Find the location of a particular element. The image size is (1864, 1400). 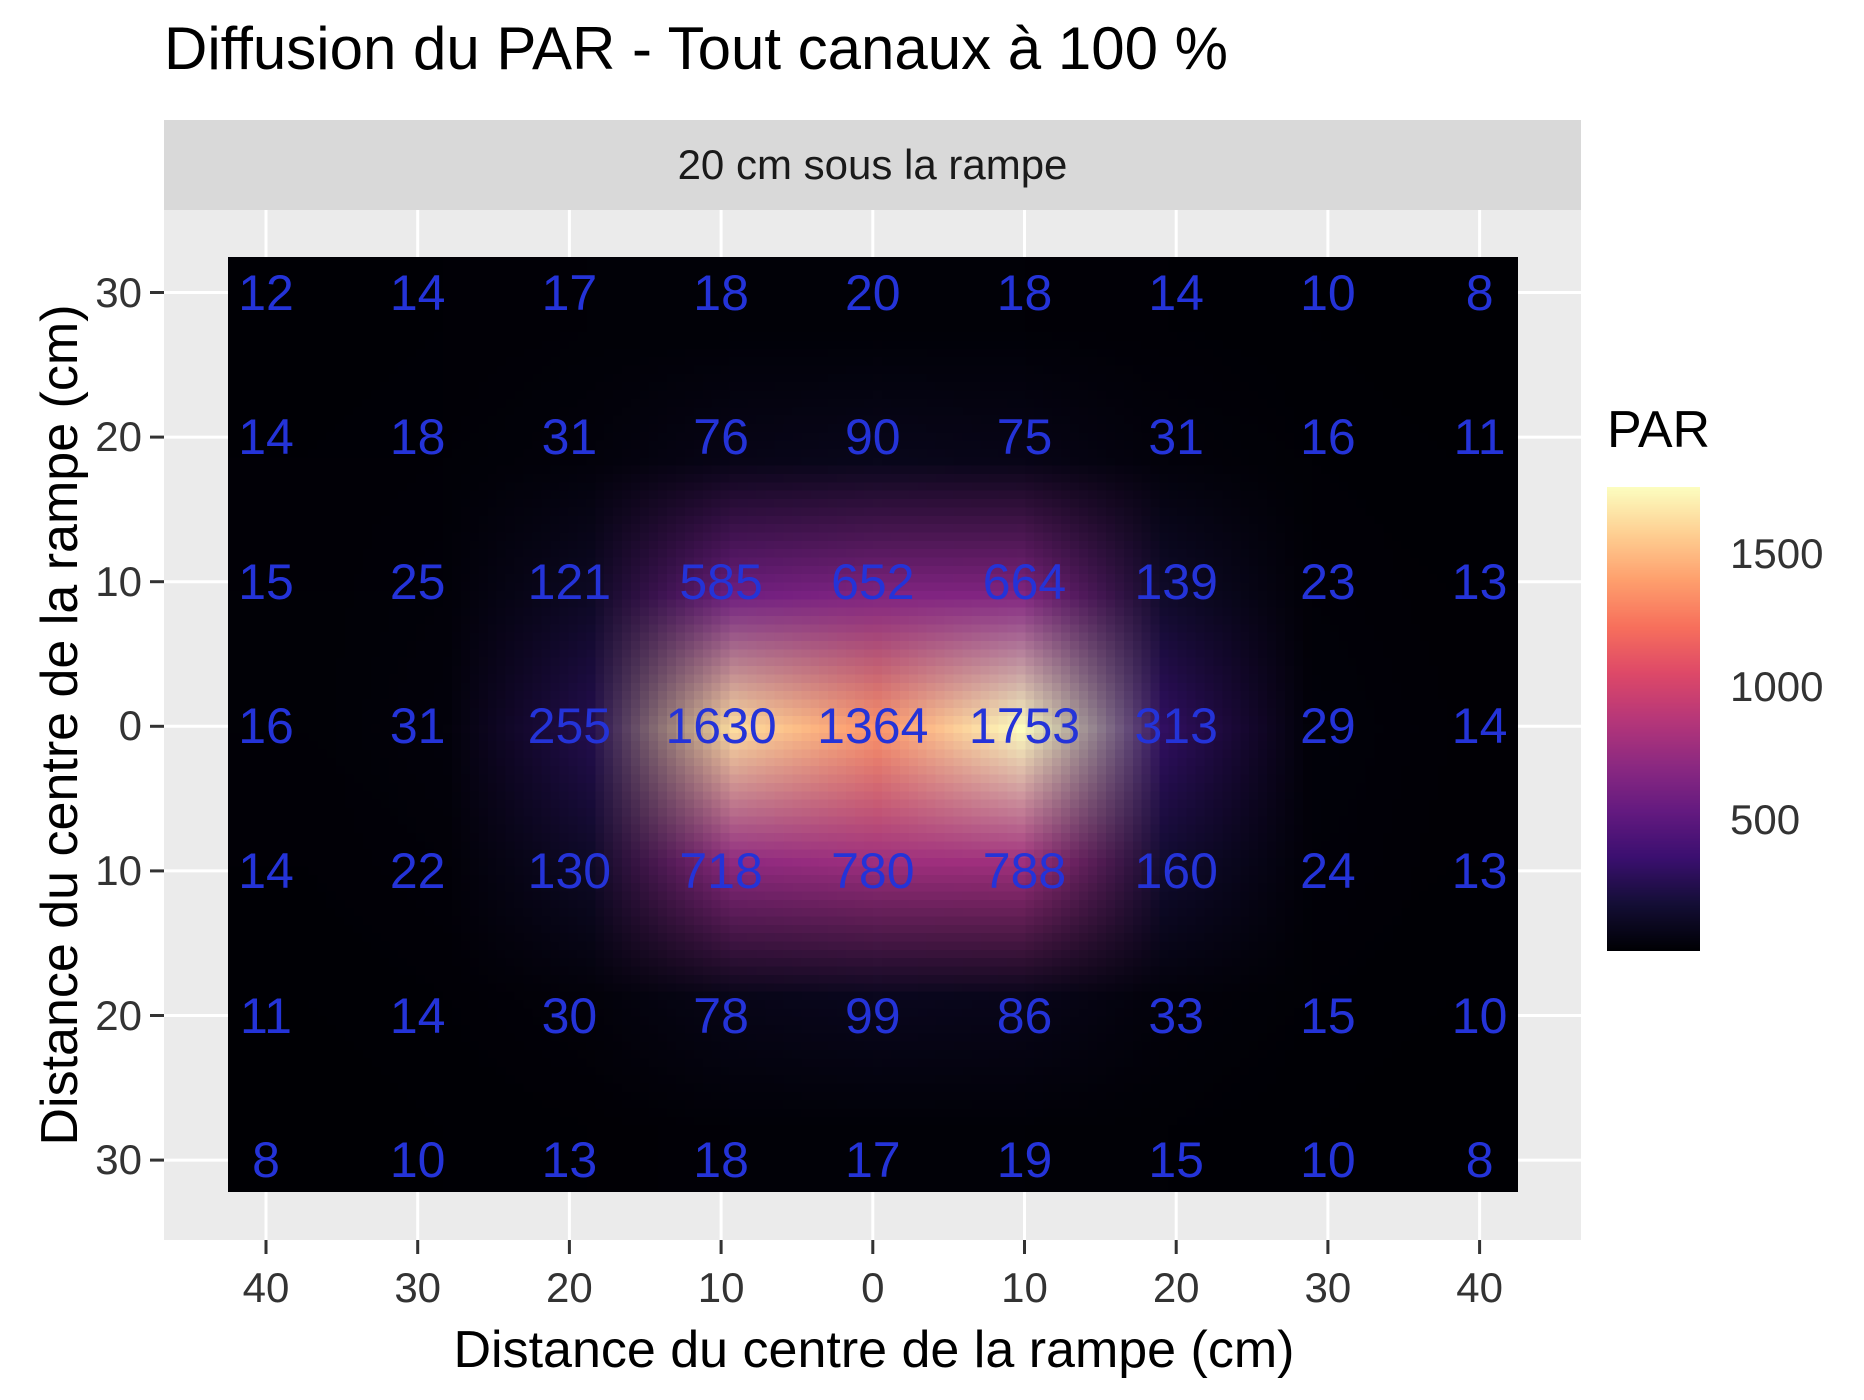

facet-label: 20 cm sous la rampe is located at coordinates (872, 164).